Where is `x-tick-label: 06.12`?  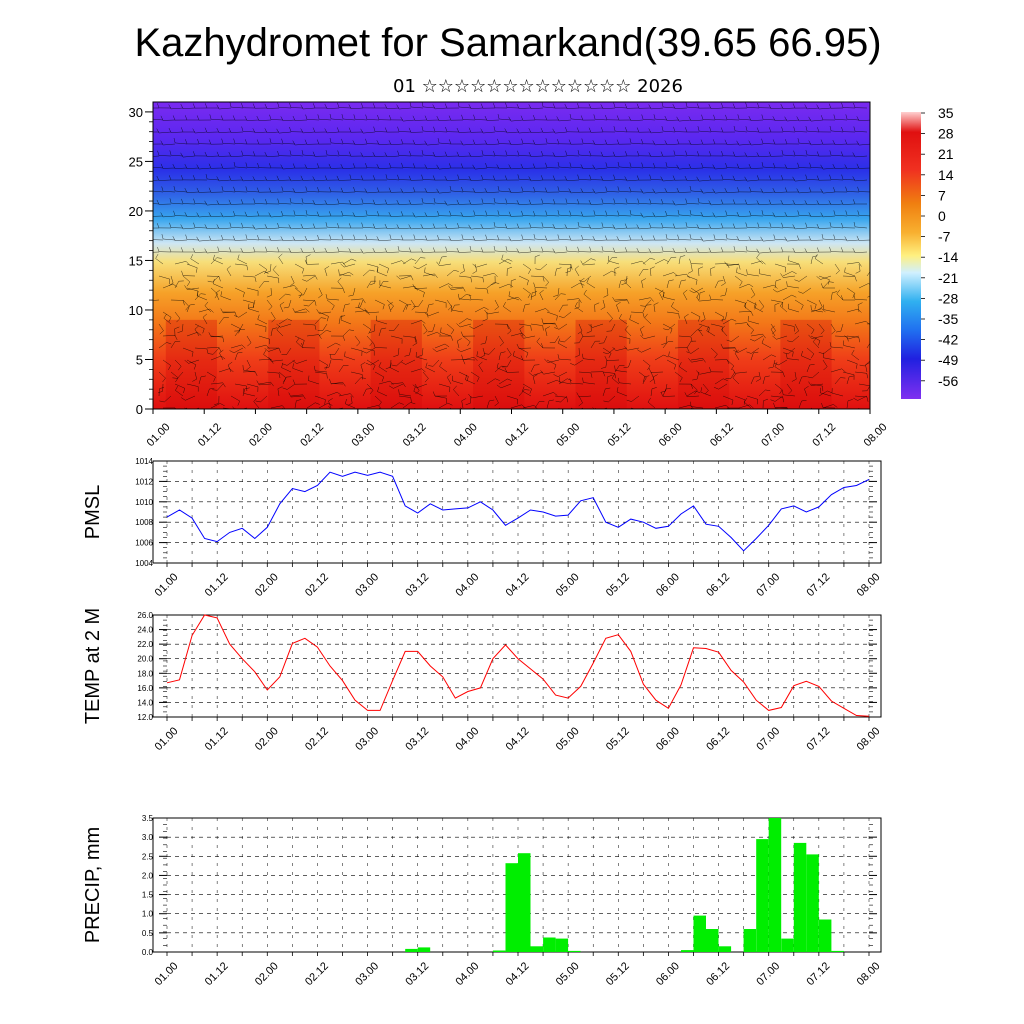
x-tick-label: 06.12 is located at coordinates (718, 974).